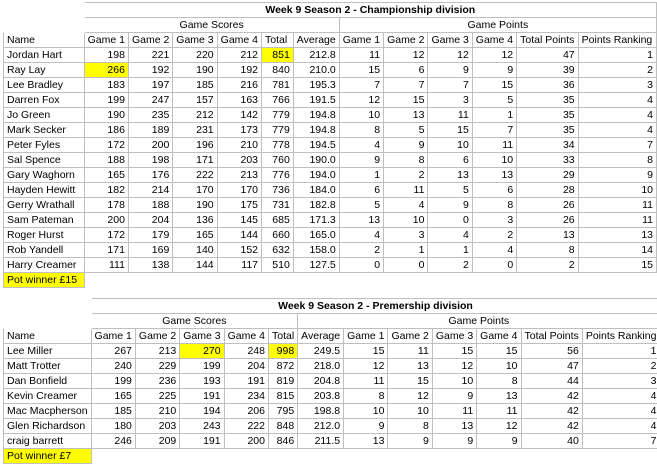 The width and height of the screenshot is (657, 464). I want to click on score-cell: 33, so click(547, 160).